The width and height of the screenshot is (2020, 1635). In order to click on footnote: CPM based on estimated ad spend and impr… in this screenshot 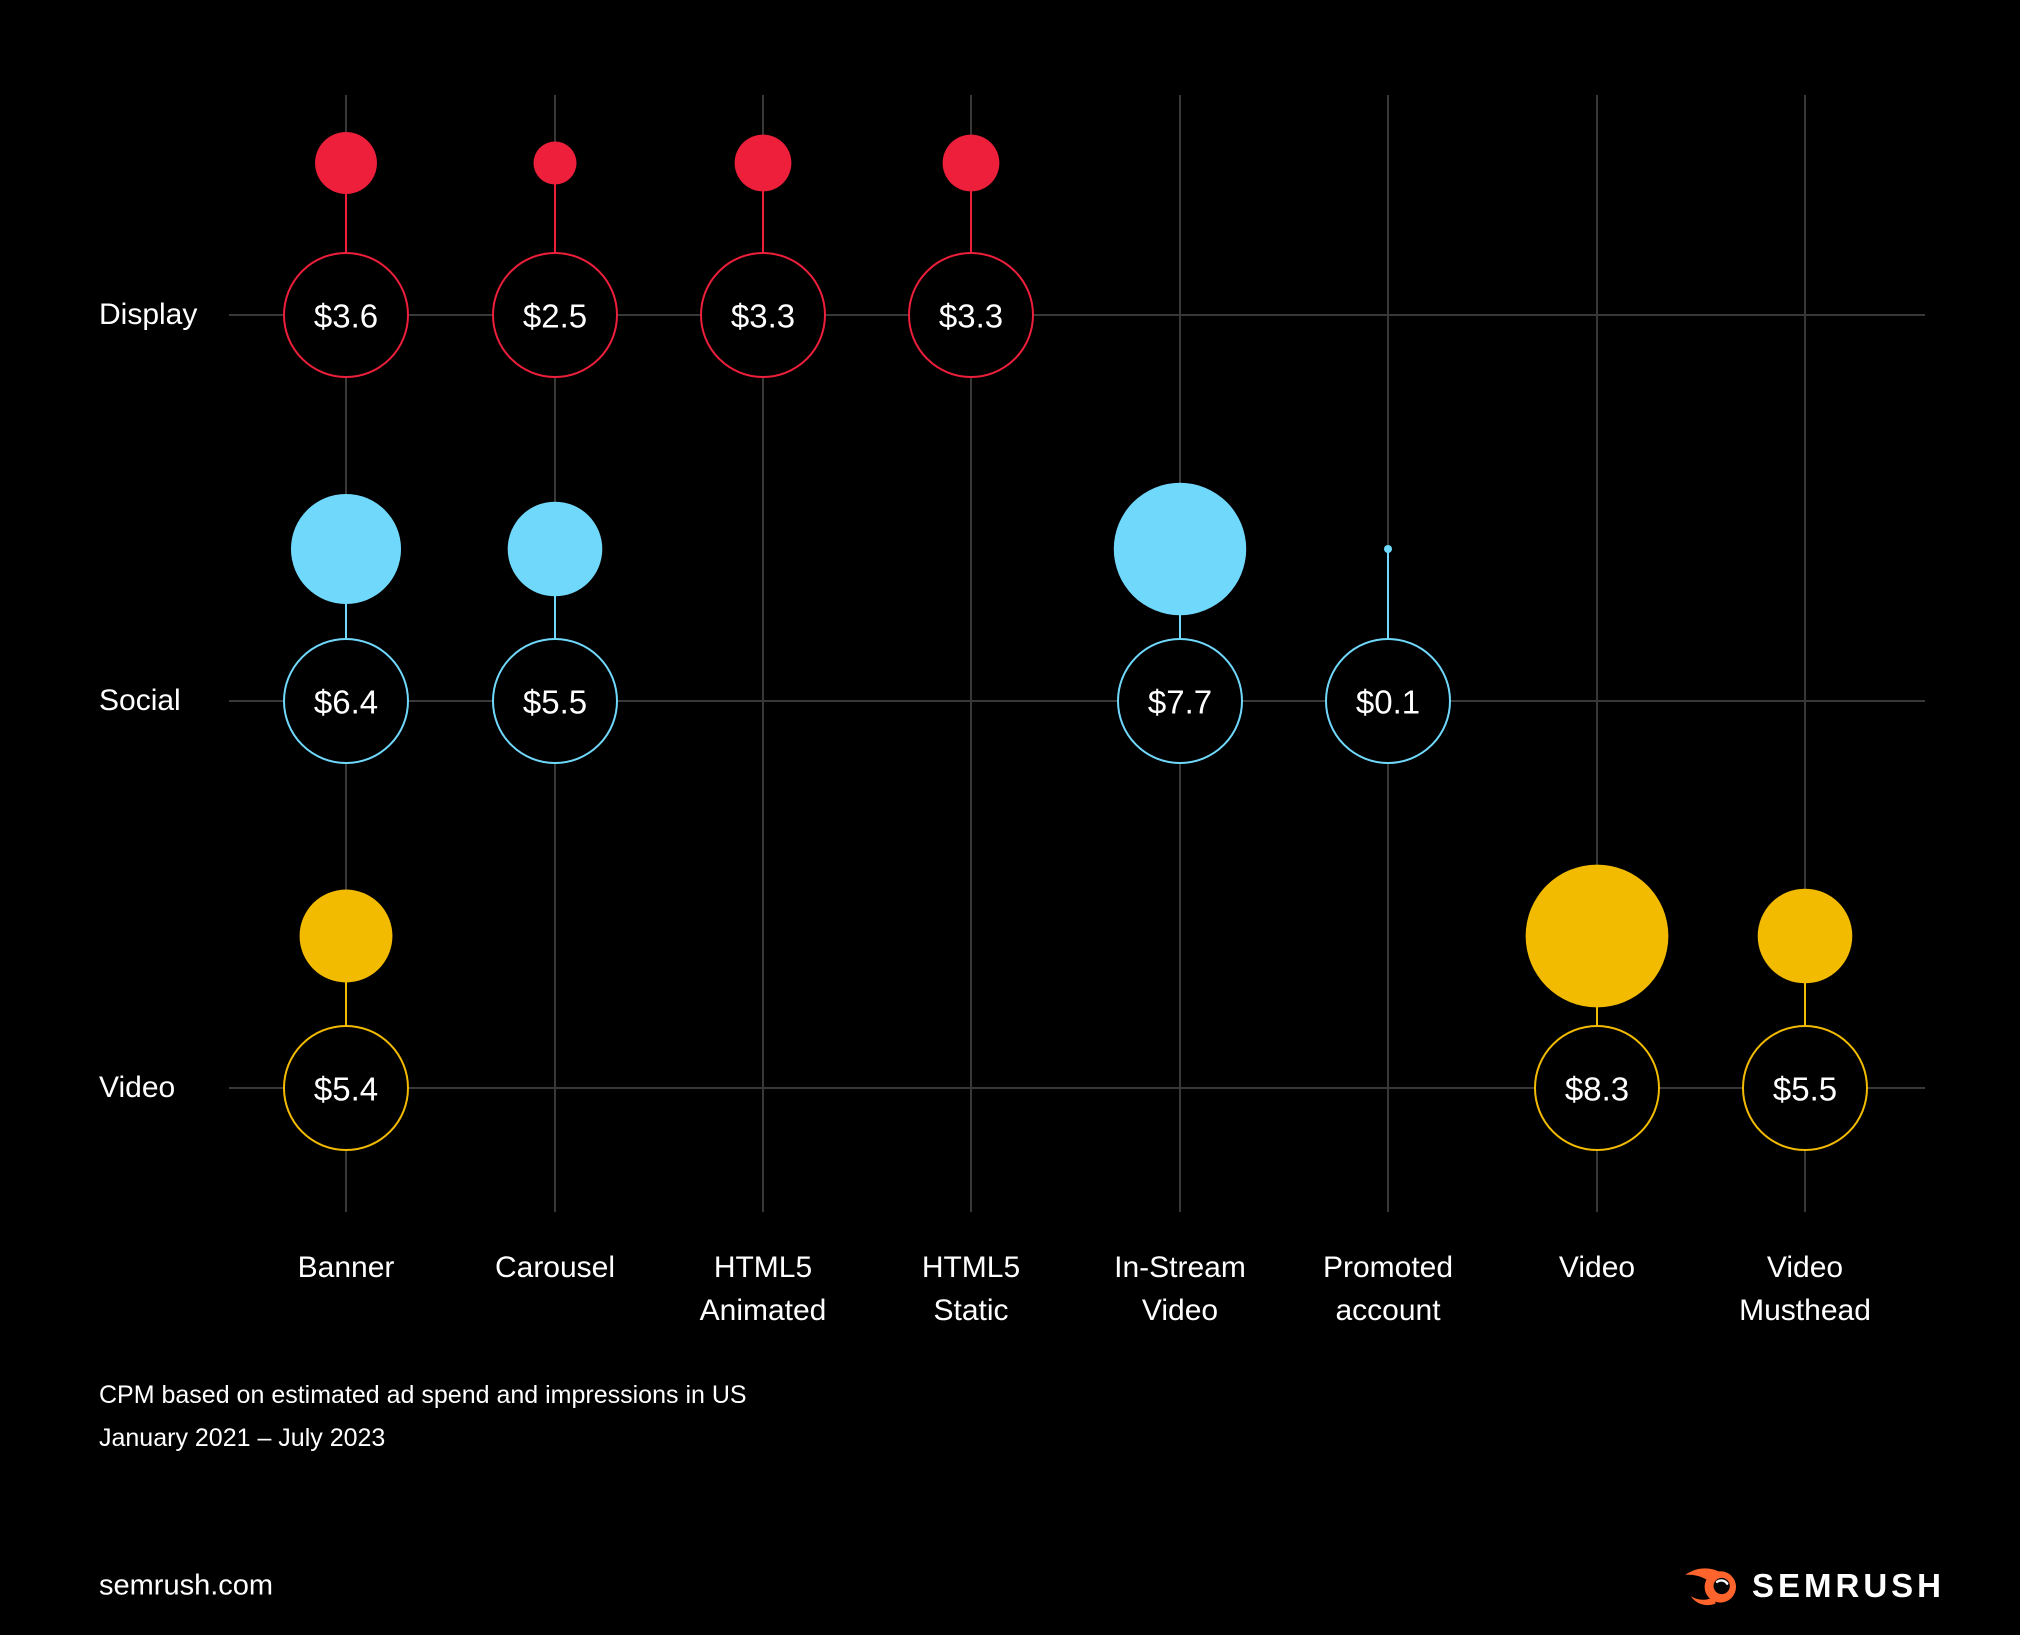, I will do `click(423, 1417)`.